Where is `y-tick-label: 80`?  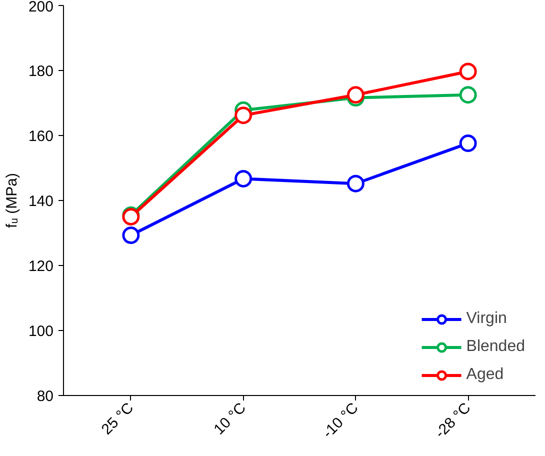 y-tick-label: 80 is located at coordinates (45, 396).